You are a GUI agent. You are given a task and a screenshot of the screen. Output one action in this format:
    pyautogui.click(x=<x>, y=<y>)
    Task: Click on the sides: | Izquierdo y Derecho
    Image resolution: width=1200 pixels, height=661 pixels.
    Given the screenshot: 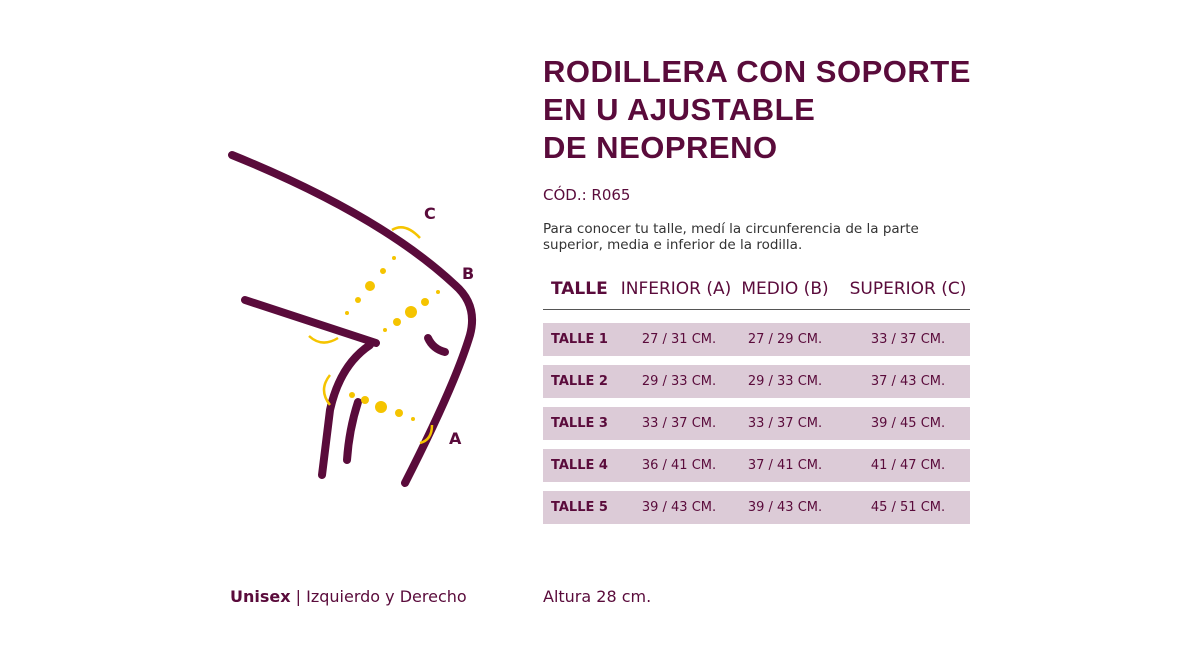 What is the action you would take?
    pyautogui.click(x=381, y=596)
    